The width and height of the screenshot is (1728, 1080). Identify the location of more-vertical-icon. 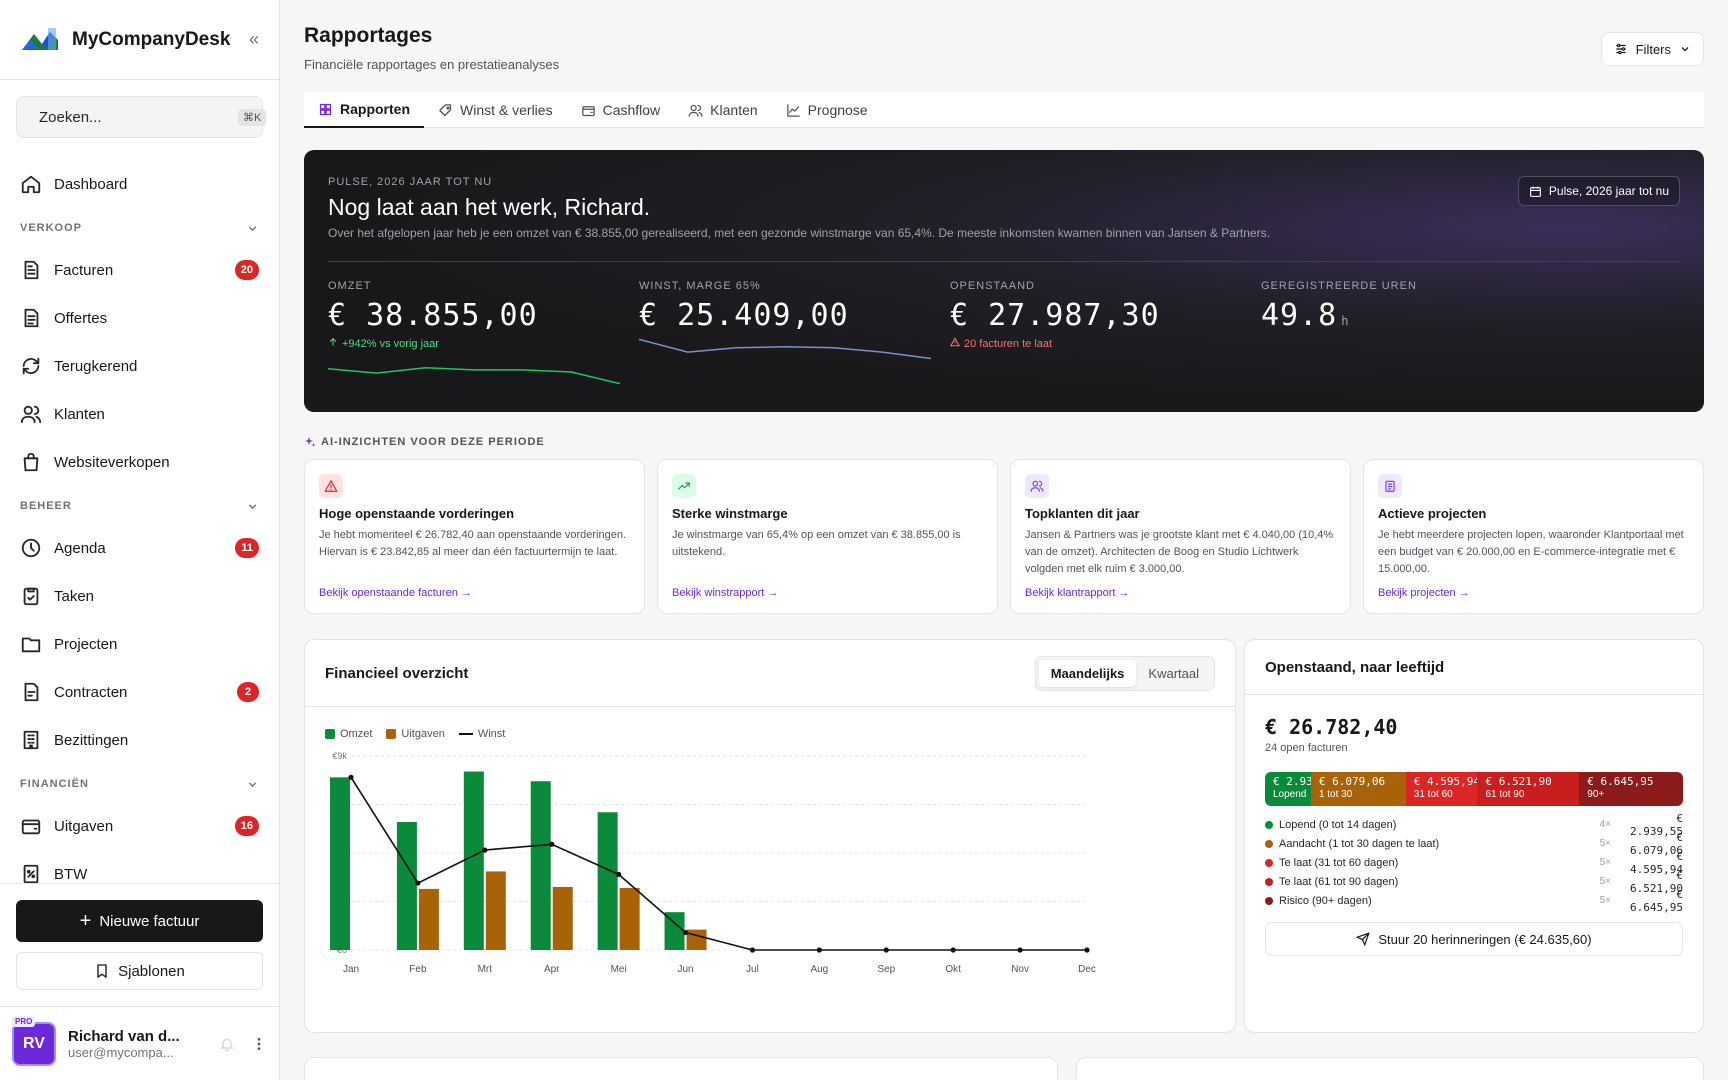
(259, 1044).